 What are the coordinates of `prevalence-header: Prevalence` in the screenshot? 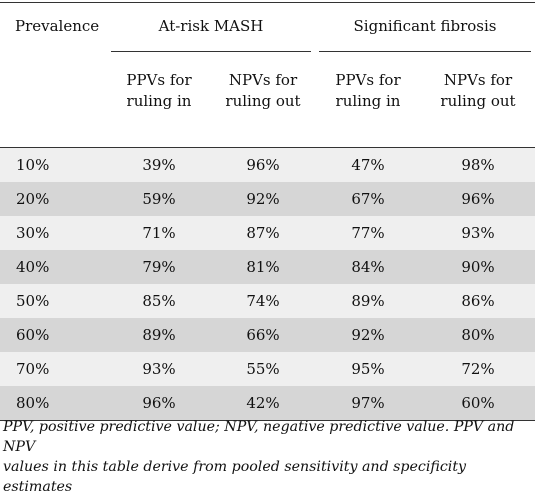 It's located at (57, 26).